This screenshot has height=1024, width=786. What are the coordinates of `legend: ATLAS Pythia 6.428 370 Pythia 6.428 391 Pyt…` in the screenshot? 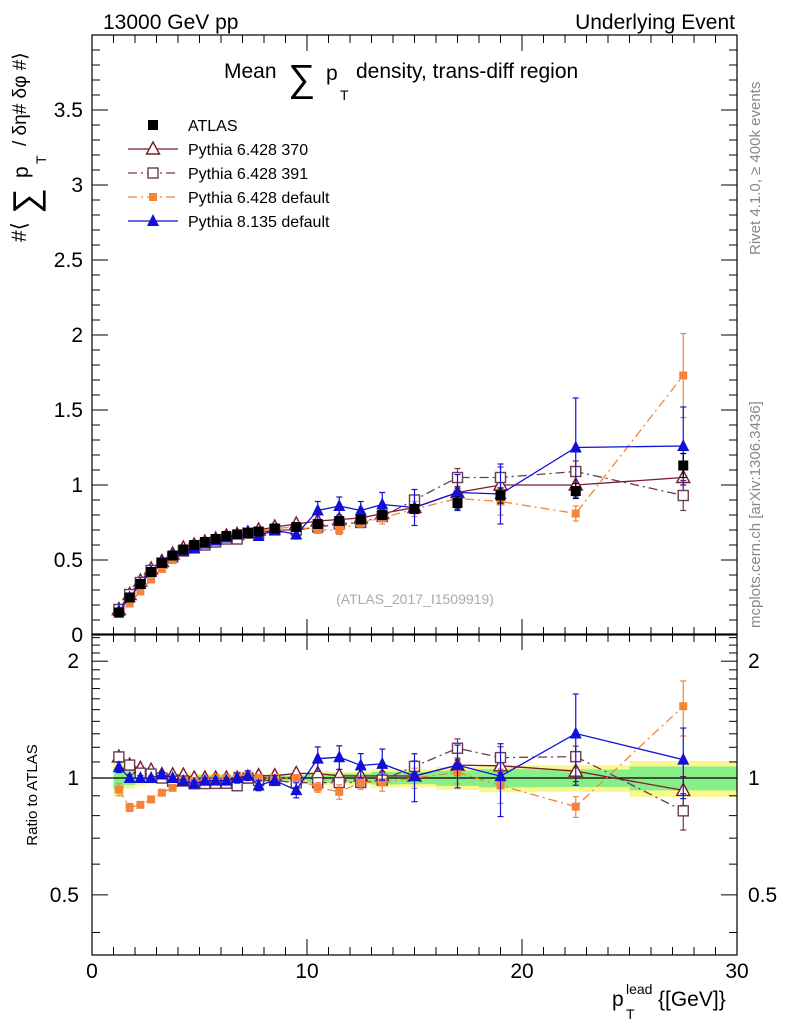 It's located at (229, 174).